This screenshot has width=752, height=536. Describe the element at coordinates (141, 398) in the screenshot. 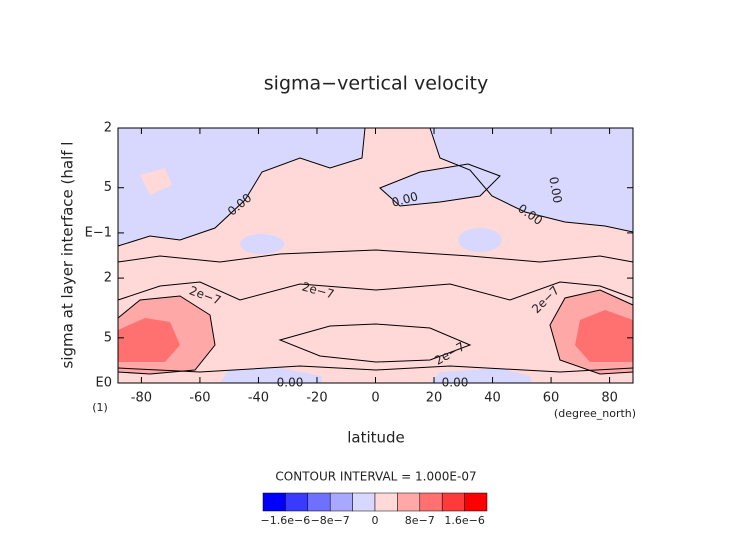

I see `x-tick-label: -80` at that location.